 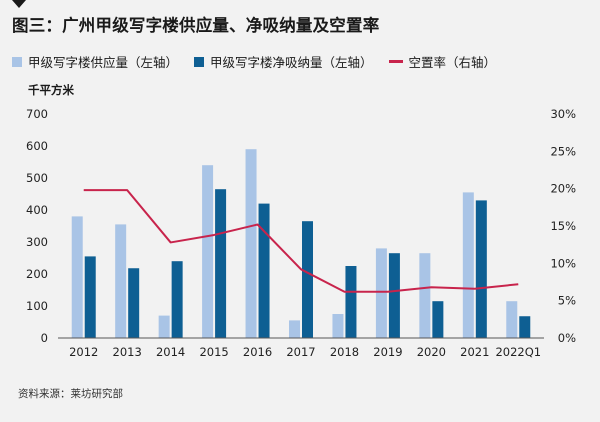 What do you see at coordinates (70, 394) in the screenshot?
I see `source-note: 资料来源：莱坊研究部` at bounding box center [70, 394].